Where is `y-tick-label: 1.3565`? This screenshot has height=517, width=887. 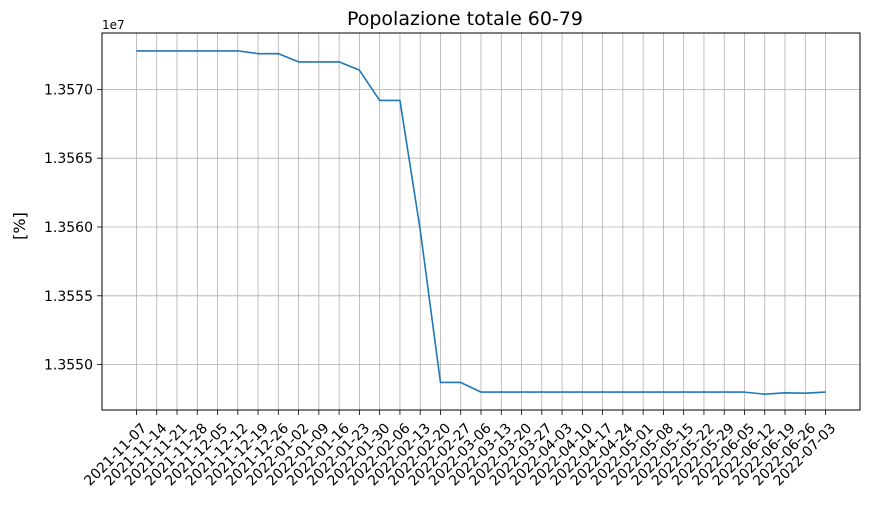
y-tick-label: 1.3565 is located at coordinates (68, 159).